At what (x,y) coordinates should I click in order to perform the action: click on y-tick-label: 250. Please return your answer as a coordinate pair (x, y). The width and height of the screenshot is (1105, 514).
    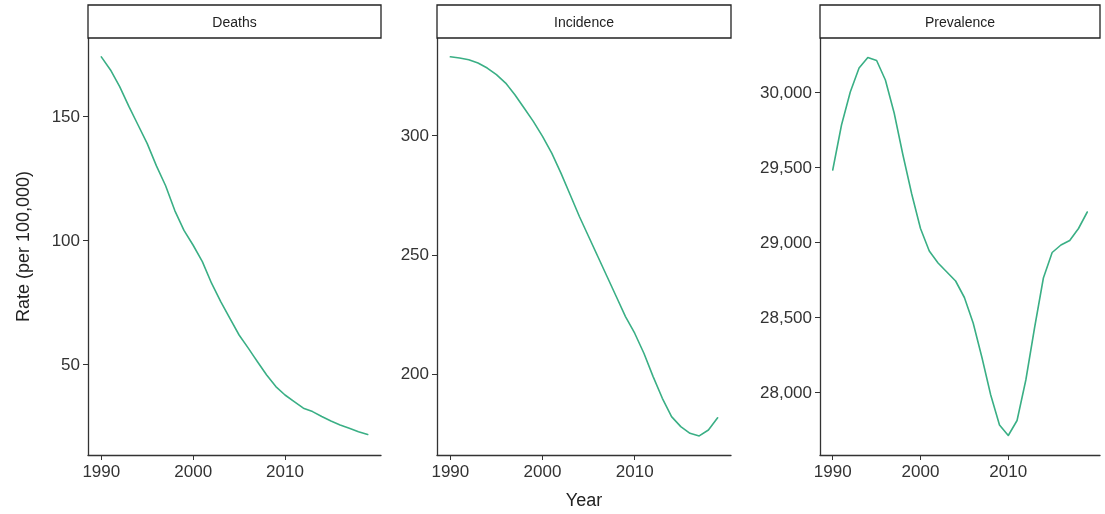
    Looking at the image, I should click on (414, 255).